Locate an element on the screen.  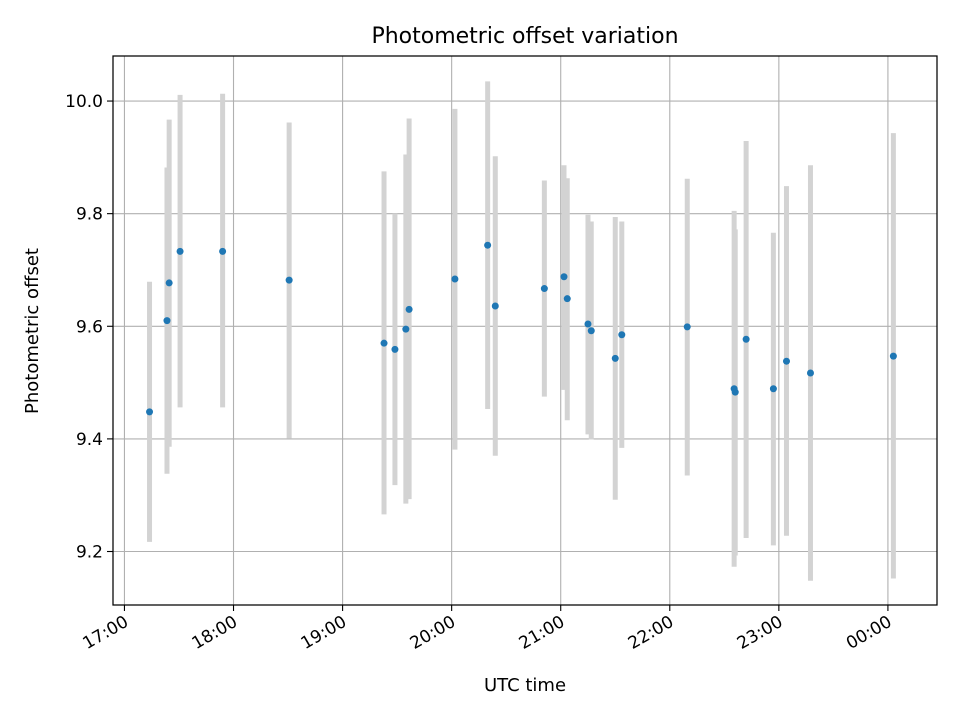
y-tick-label: 10.0 is located at coordinates (84, 102).